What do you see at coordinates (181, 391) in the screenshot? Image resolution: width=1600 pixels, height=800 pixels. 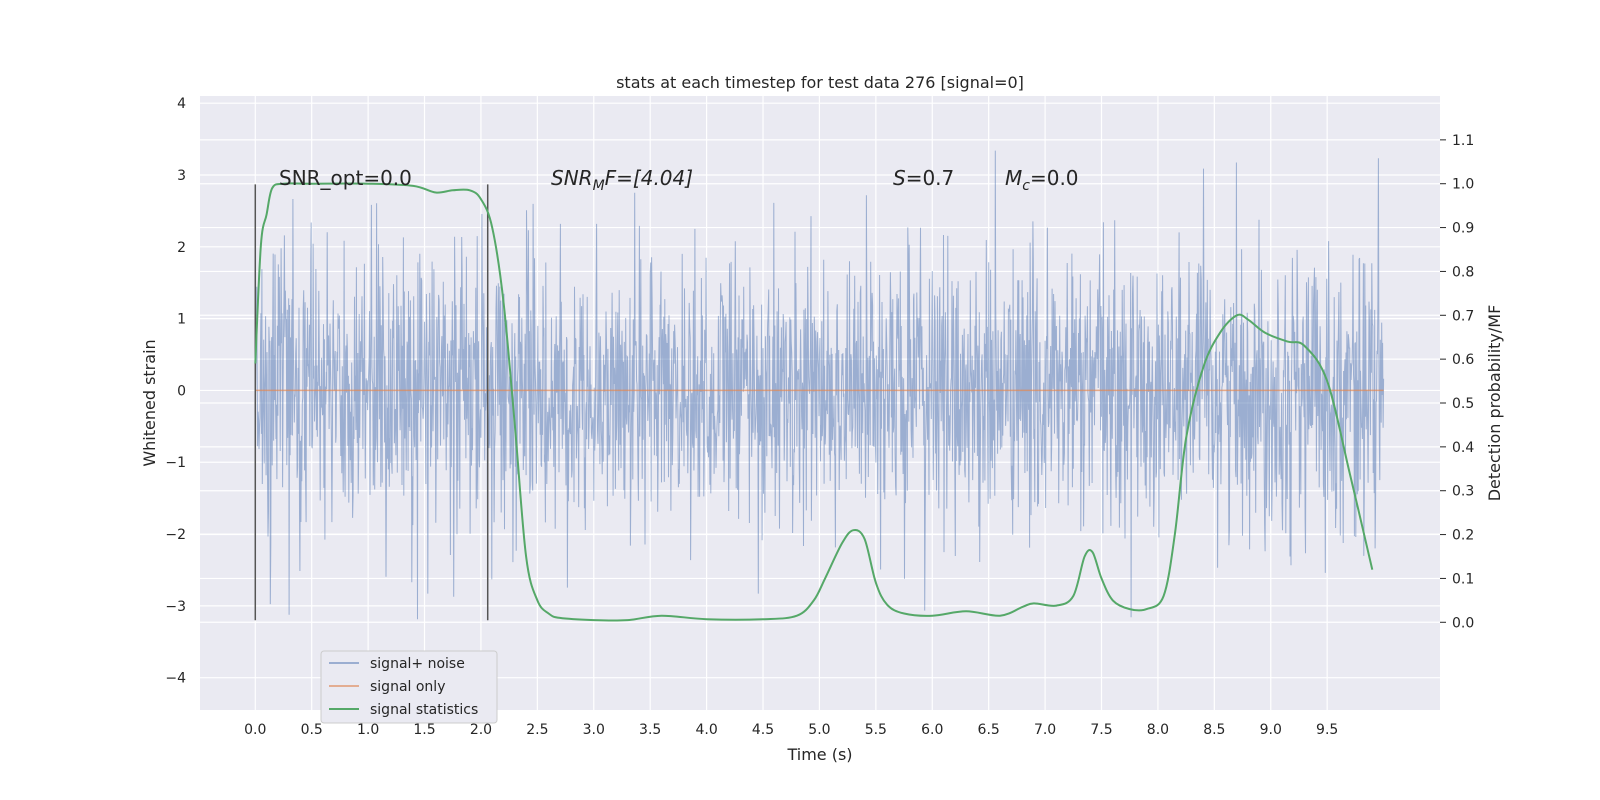 I see `y-tick-label: 0` at bounding box center [181, 391].